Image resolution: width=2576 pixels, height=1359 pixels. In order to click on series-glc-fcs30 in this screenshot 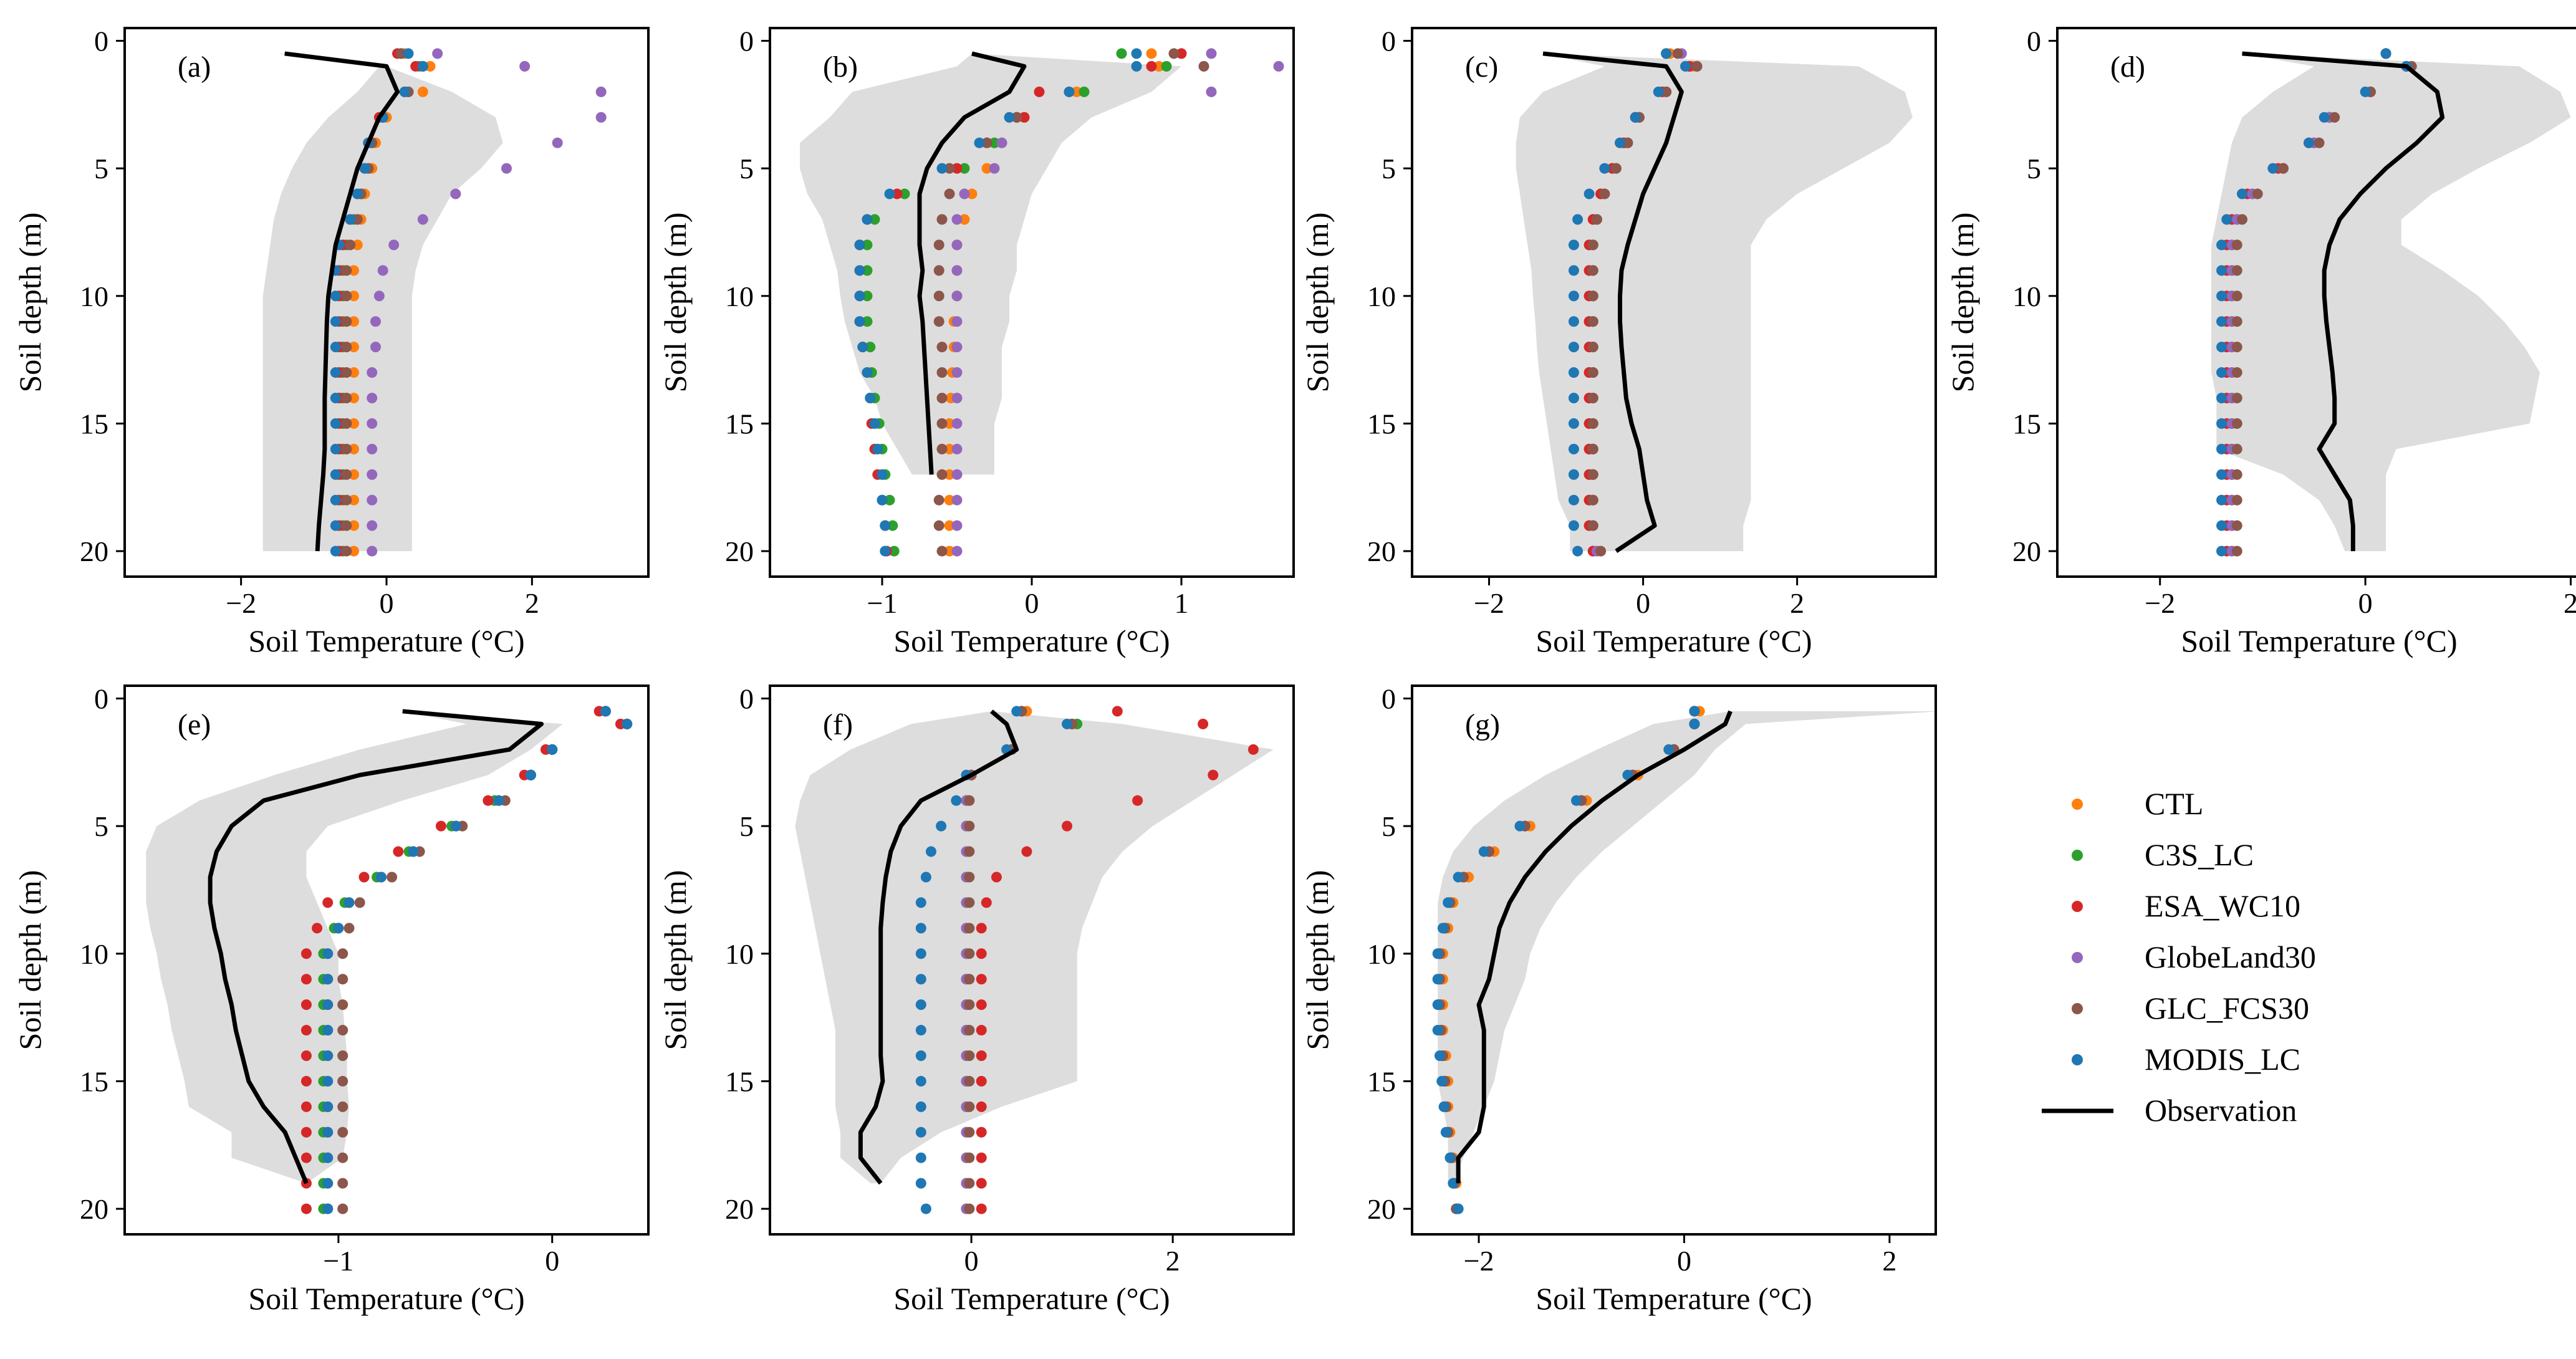, I will do `click(1645, 303)`.